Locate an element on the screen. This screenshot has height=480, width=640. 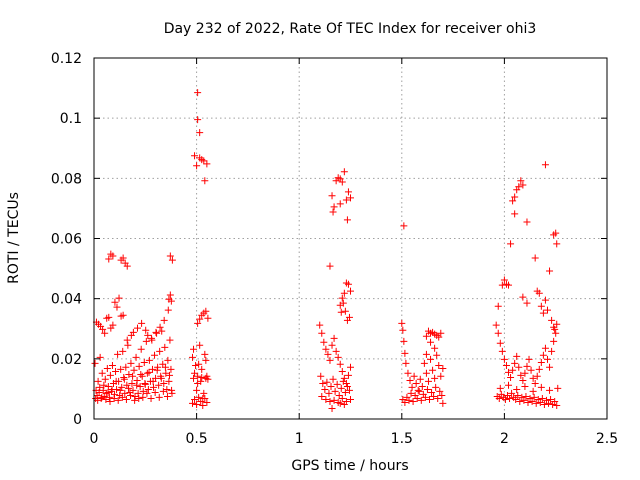
y-tick-label: 0.12 is located at coordinates (66, 59).